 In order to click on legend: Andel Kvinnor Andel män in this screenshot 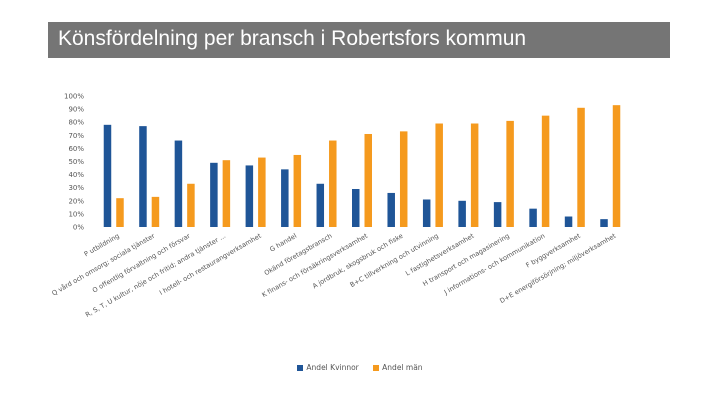, I will do `click(360, 367)`.